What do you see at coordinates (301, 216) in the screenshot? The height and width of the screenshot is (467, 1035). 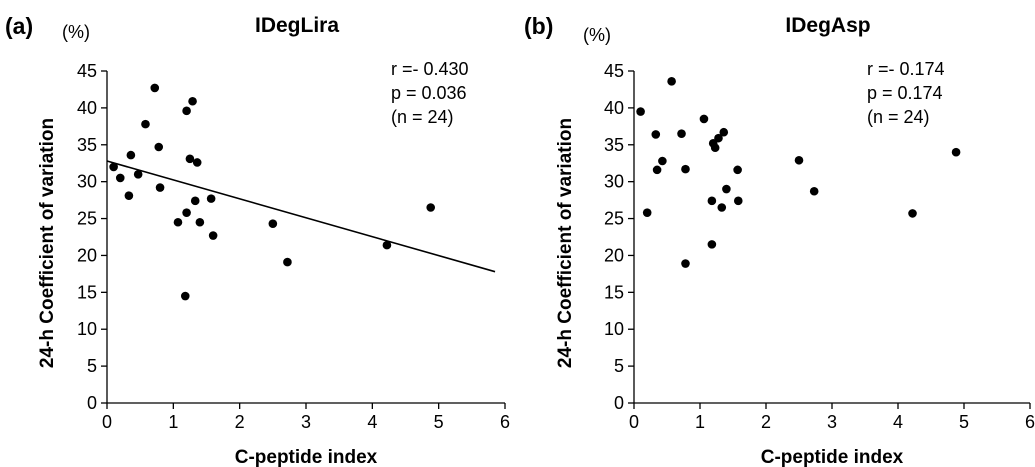 I see `regression-line` at bounding box center [301, 216].